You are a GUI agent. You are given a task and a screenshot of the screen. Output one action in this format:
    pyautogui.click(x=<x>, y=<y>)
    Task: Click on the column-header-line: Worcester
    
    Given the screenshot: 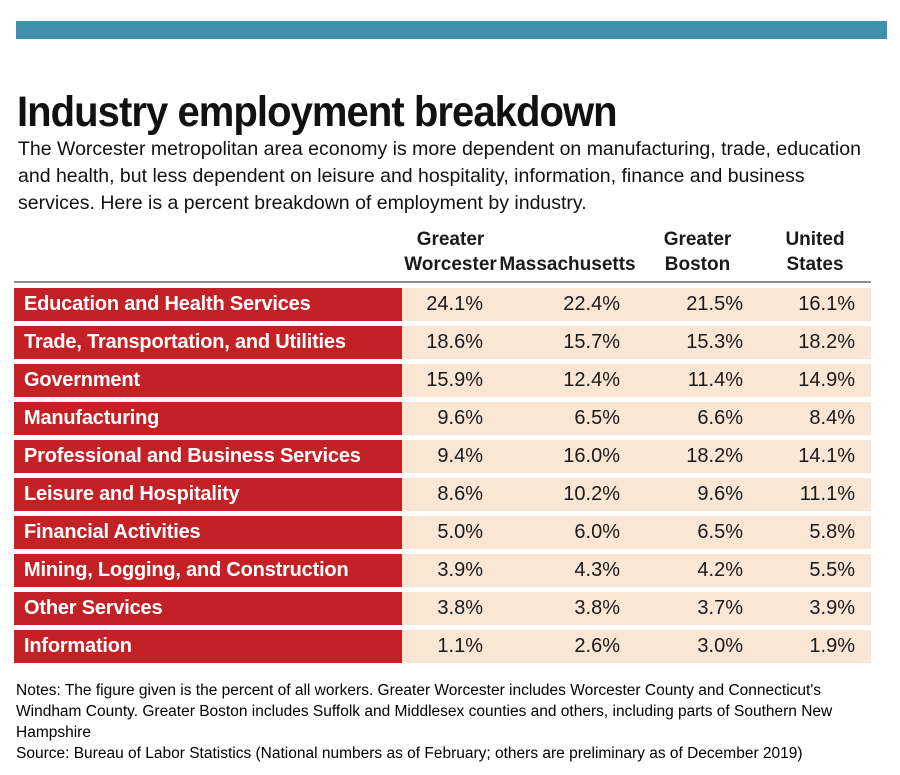 What is the action you would take?
    pyautogui.click(x=450, y=264)
    